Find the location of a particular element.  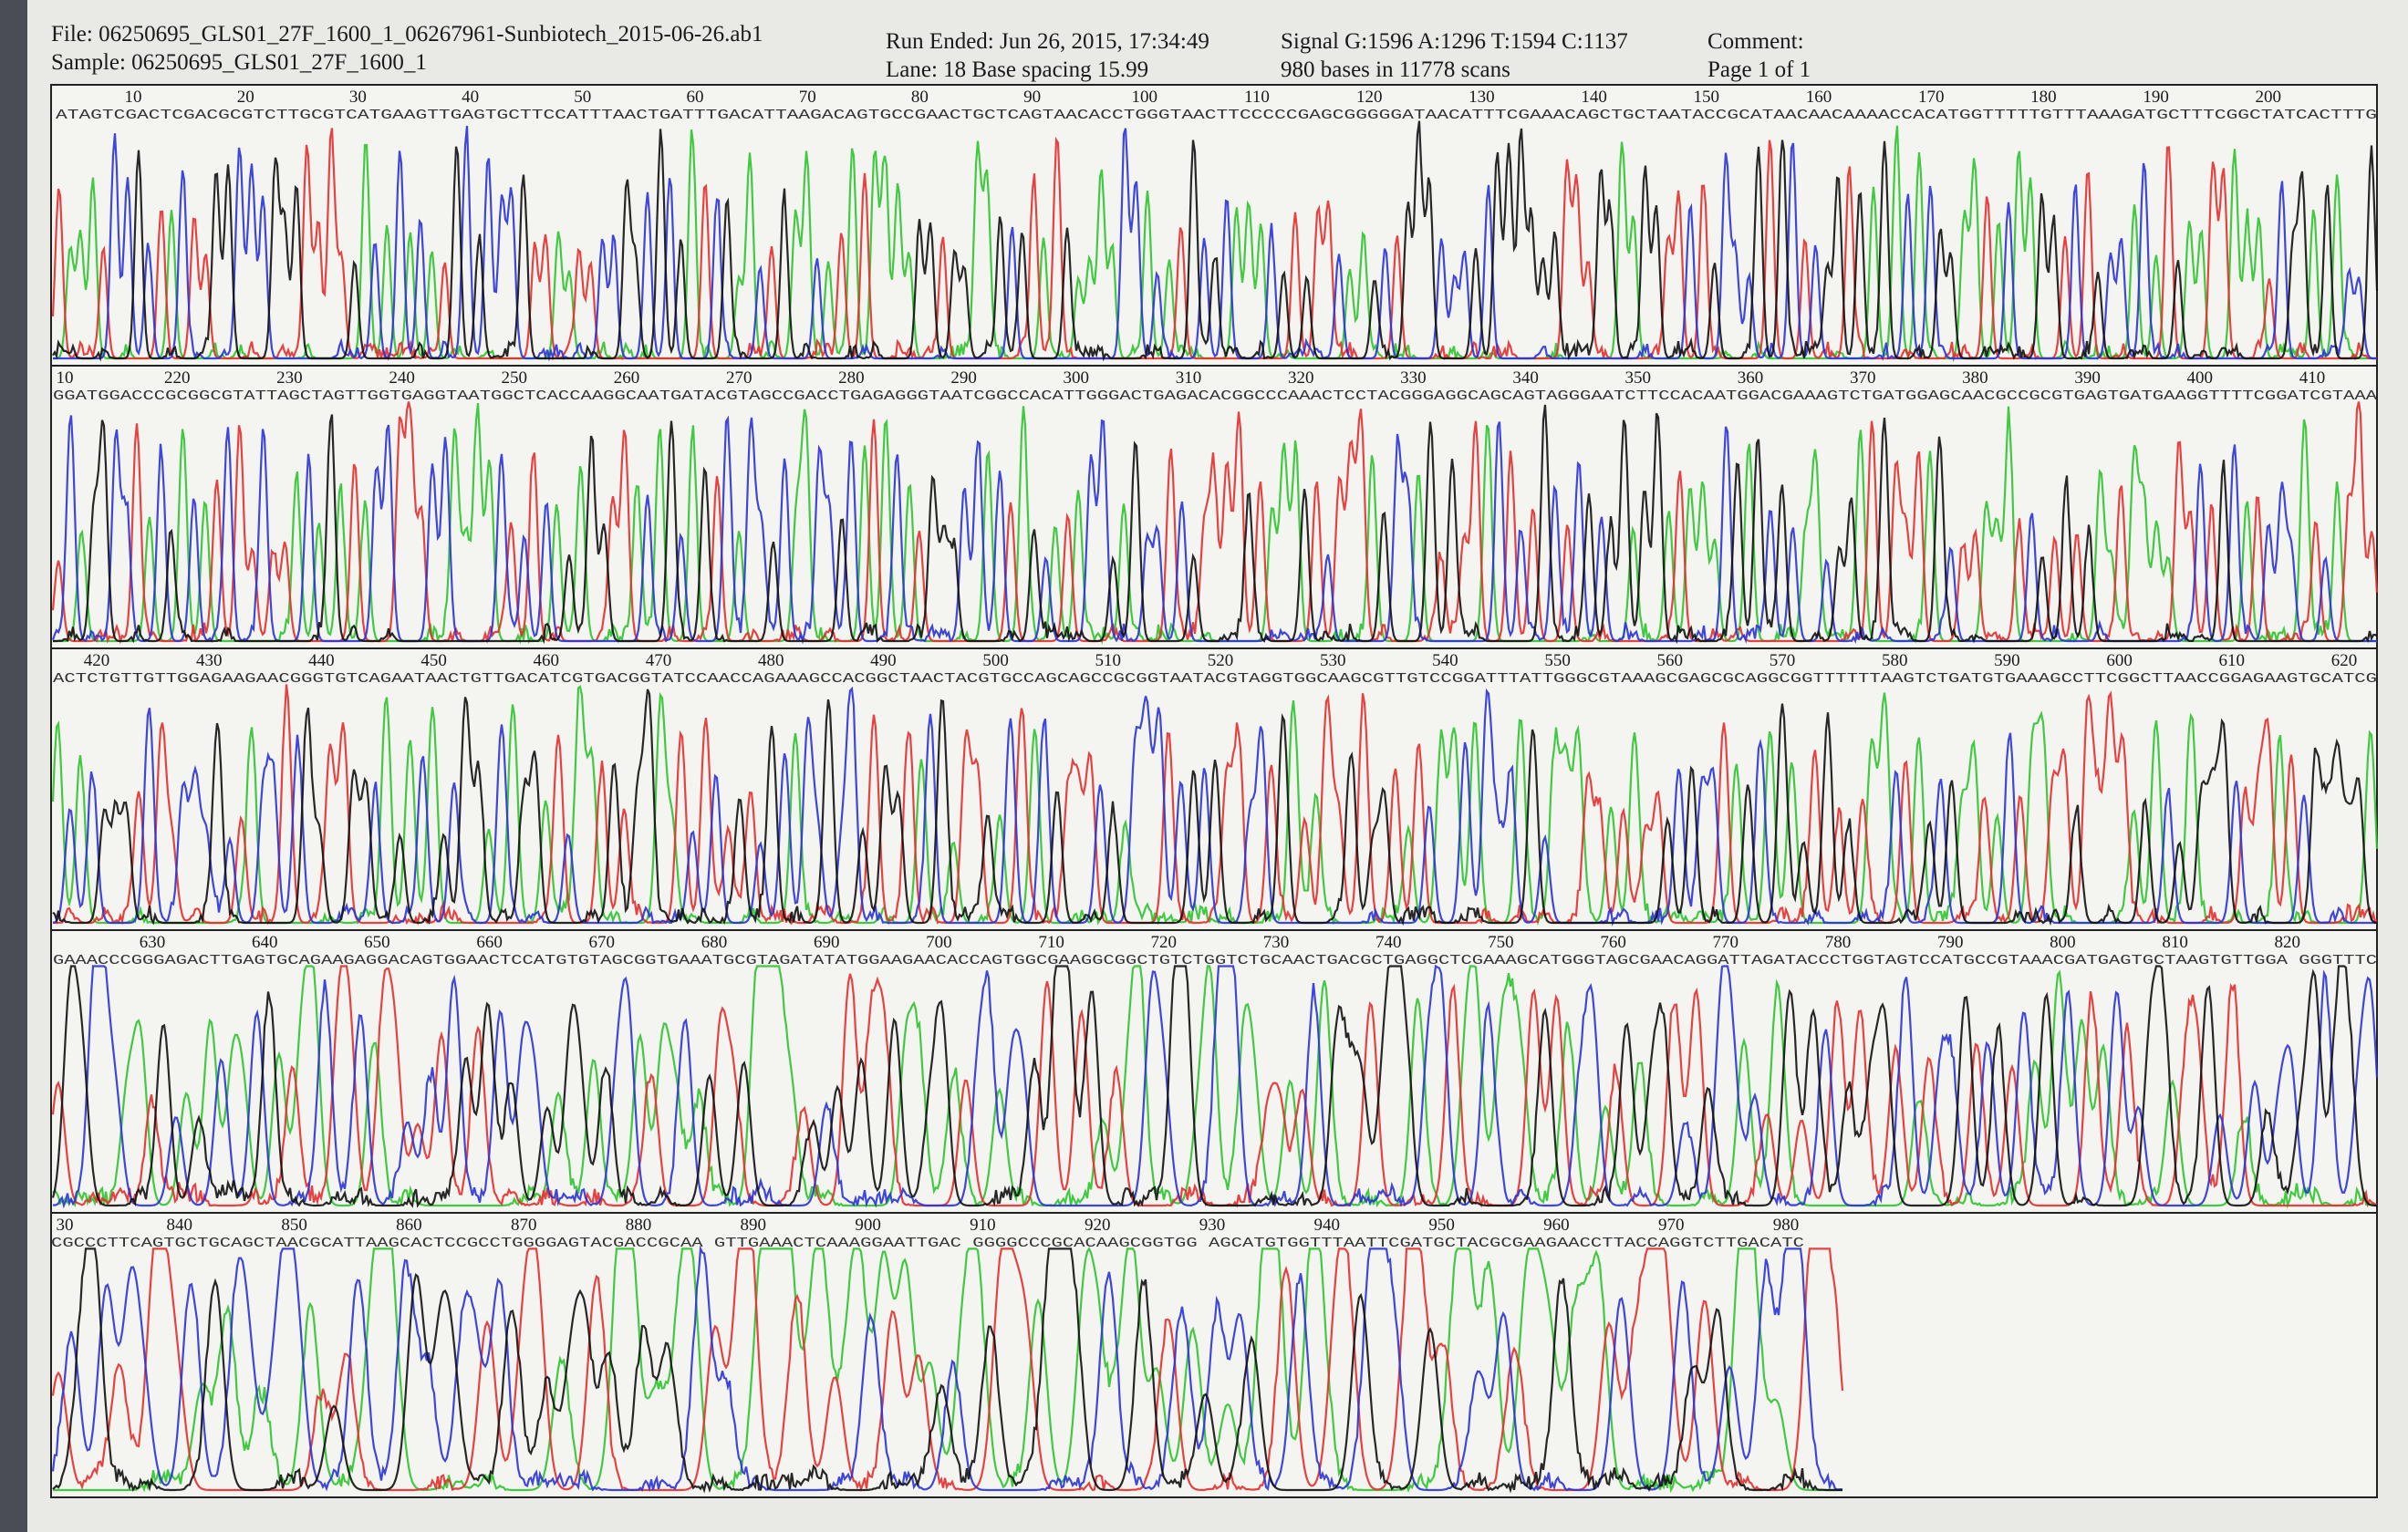

base-position: 650 is located at coordinates (377, 942).